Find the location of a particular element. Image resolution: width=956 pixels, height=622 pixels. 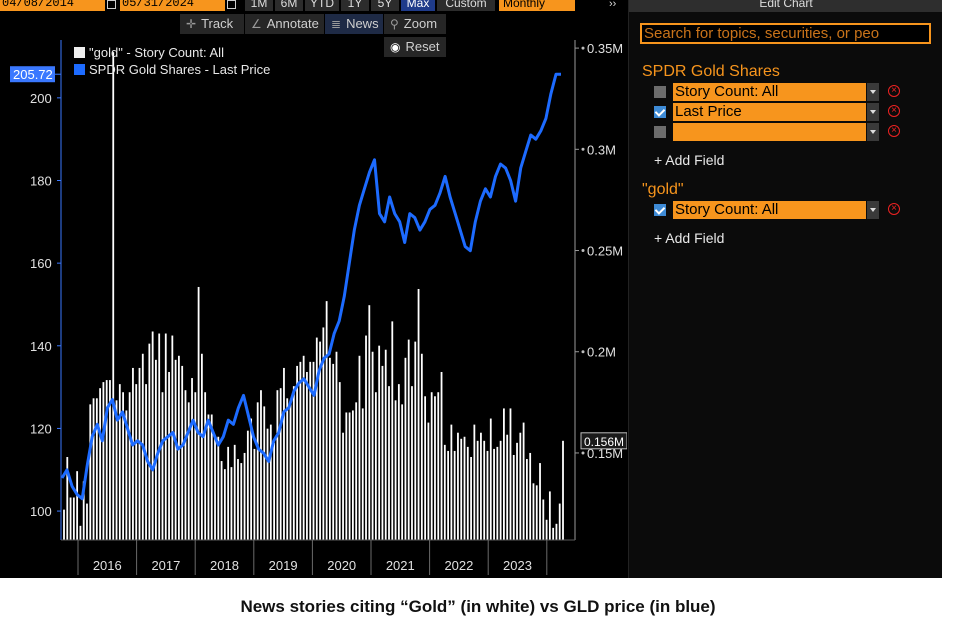

edit-chart-header: Edit Chart is located at coordinates (785, 6).